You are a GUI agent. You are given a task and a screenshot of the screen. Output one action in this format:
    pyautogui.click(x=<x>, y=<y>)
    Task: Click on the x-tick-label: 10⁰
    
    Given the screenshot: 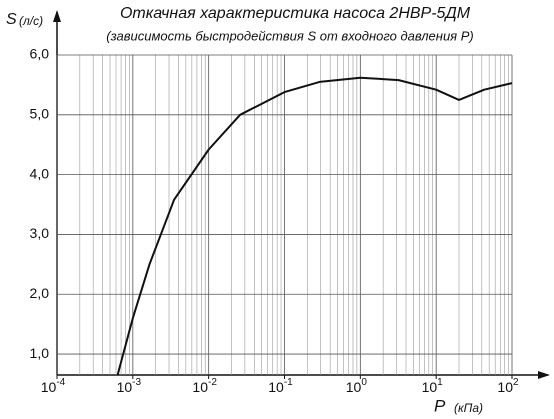 What is the action you would take?
    pyautogui.click(x=357, y=386)
    